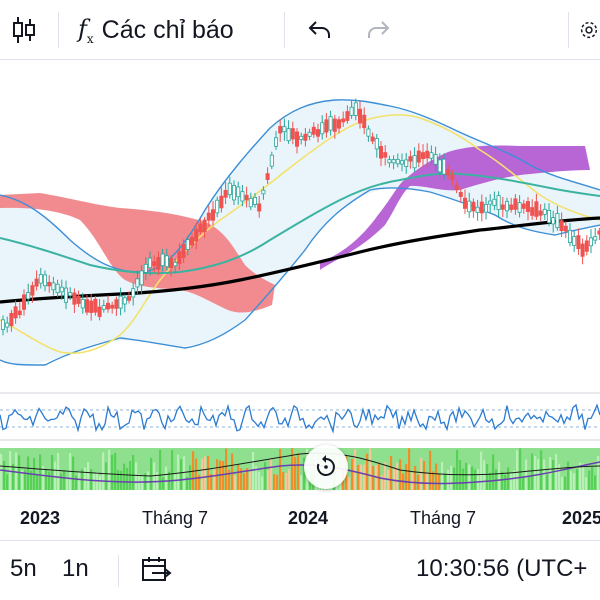 This screenshot has height=600, width=600. Describe the element at coordinates (502, 568) in the screenshot. I see `clock-timezone: 10:30:56 (UTC+` at that location.